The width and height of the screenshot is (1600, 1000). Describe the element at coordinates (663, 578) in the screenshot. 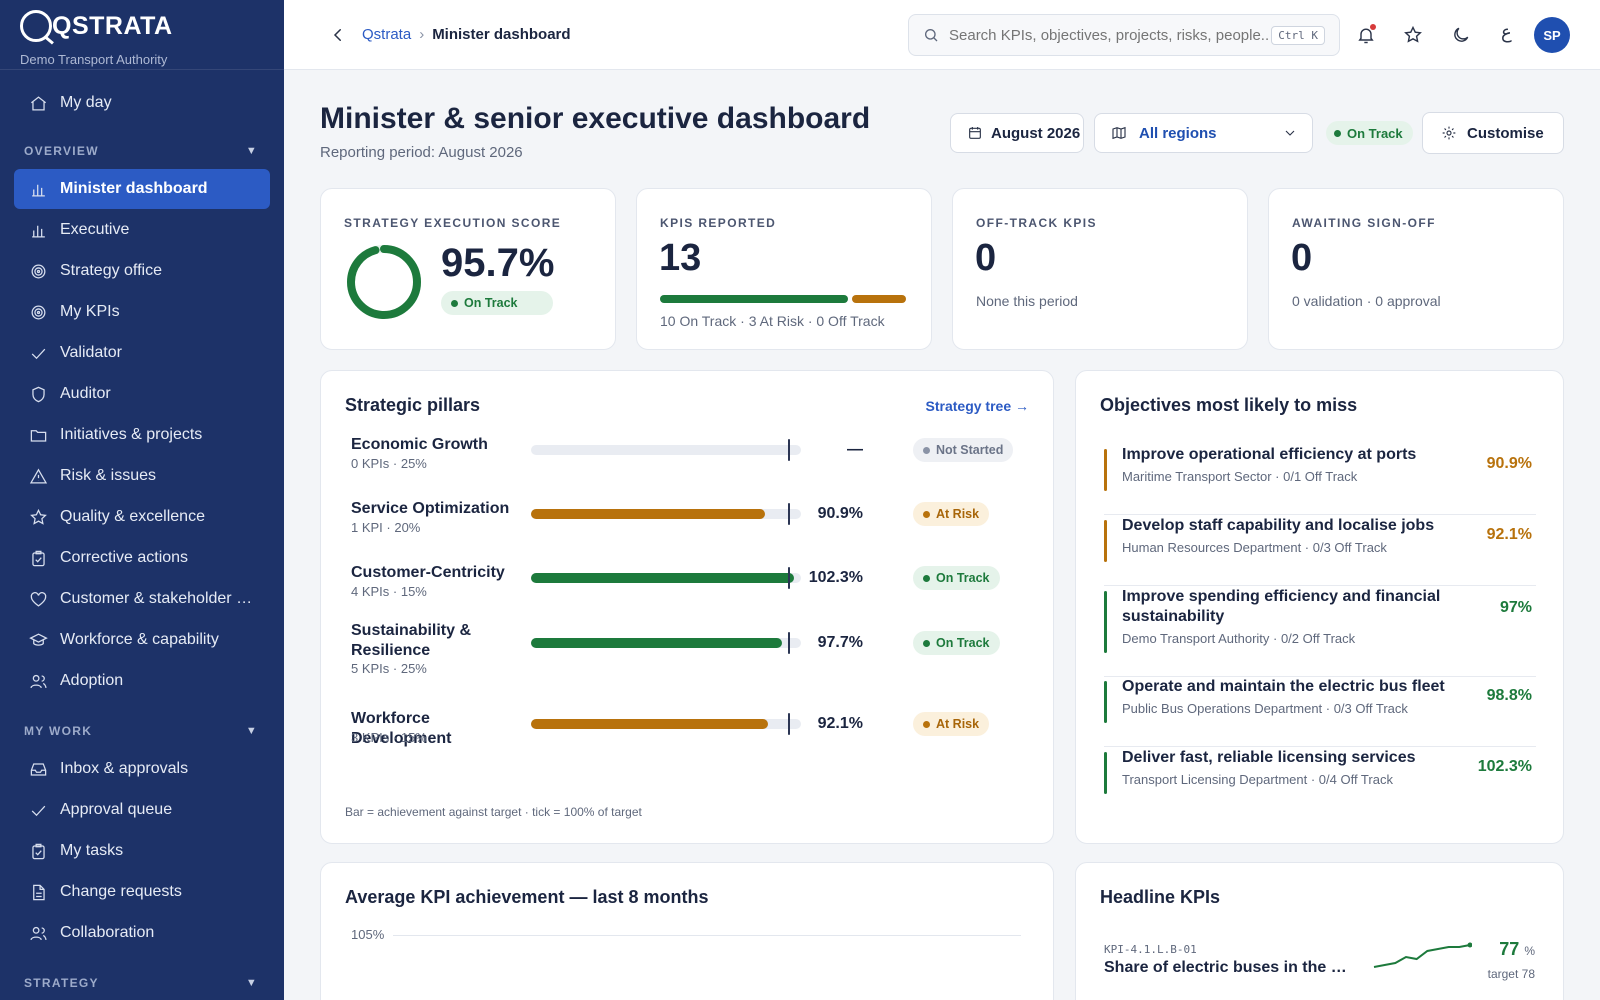

I see `pillar-progress-fill` at that location.